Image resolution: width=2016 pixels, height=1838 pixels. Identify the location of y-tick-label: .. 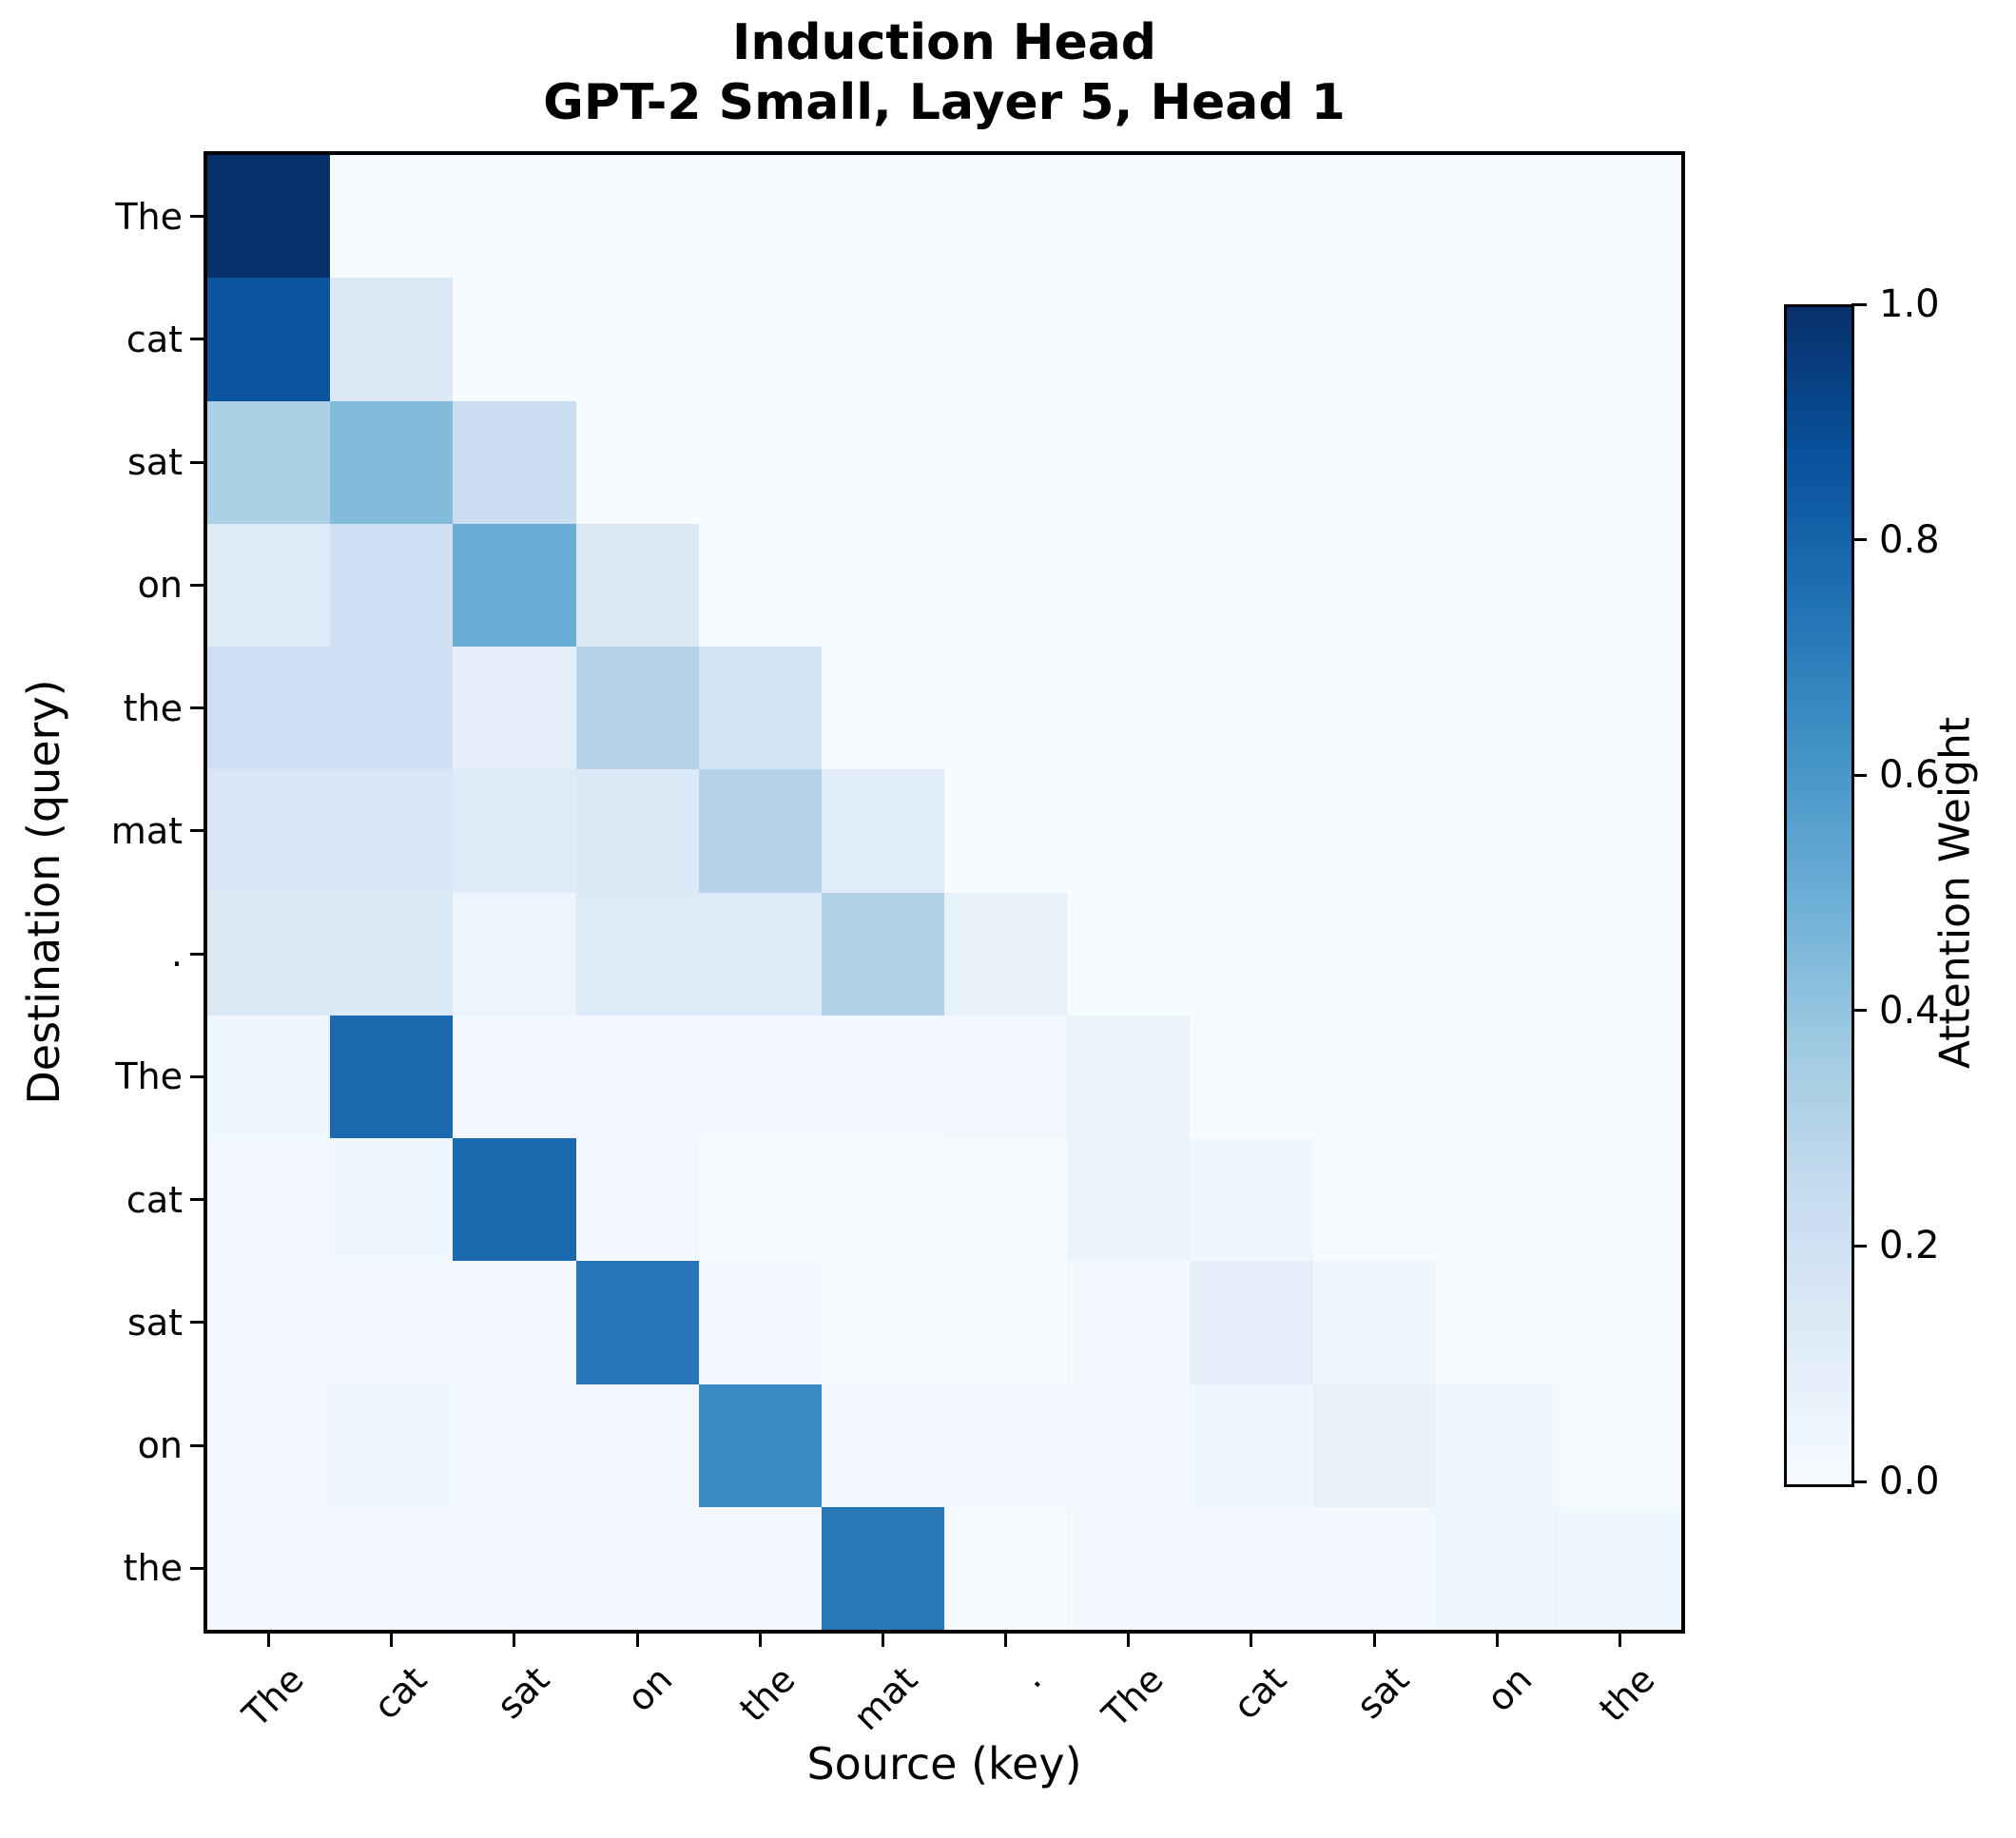
(176, 954).